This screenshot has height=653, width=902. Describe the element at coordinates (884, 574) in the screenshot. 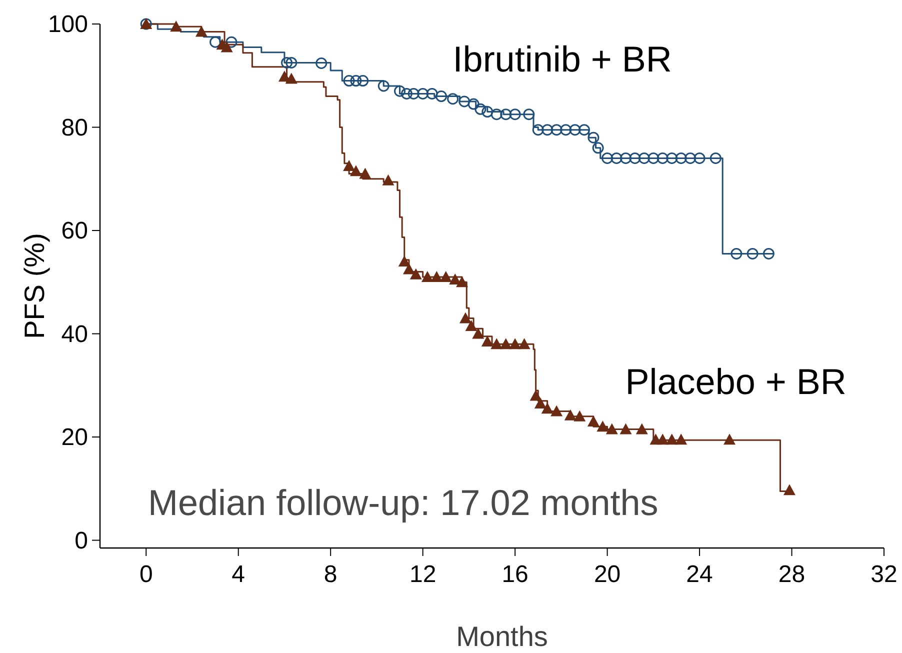

I see `x-tick-label: 32` at that location.